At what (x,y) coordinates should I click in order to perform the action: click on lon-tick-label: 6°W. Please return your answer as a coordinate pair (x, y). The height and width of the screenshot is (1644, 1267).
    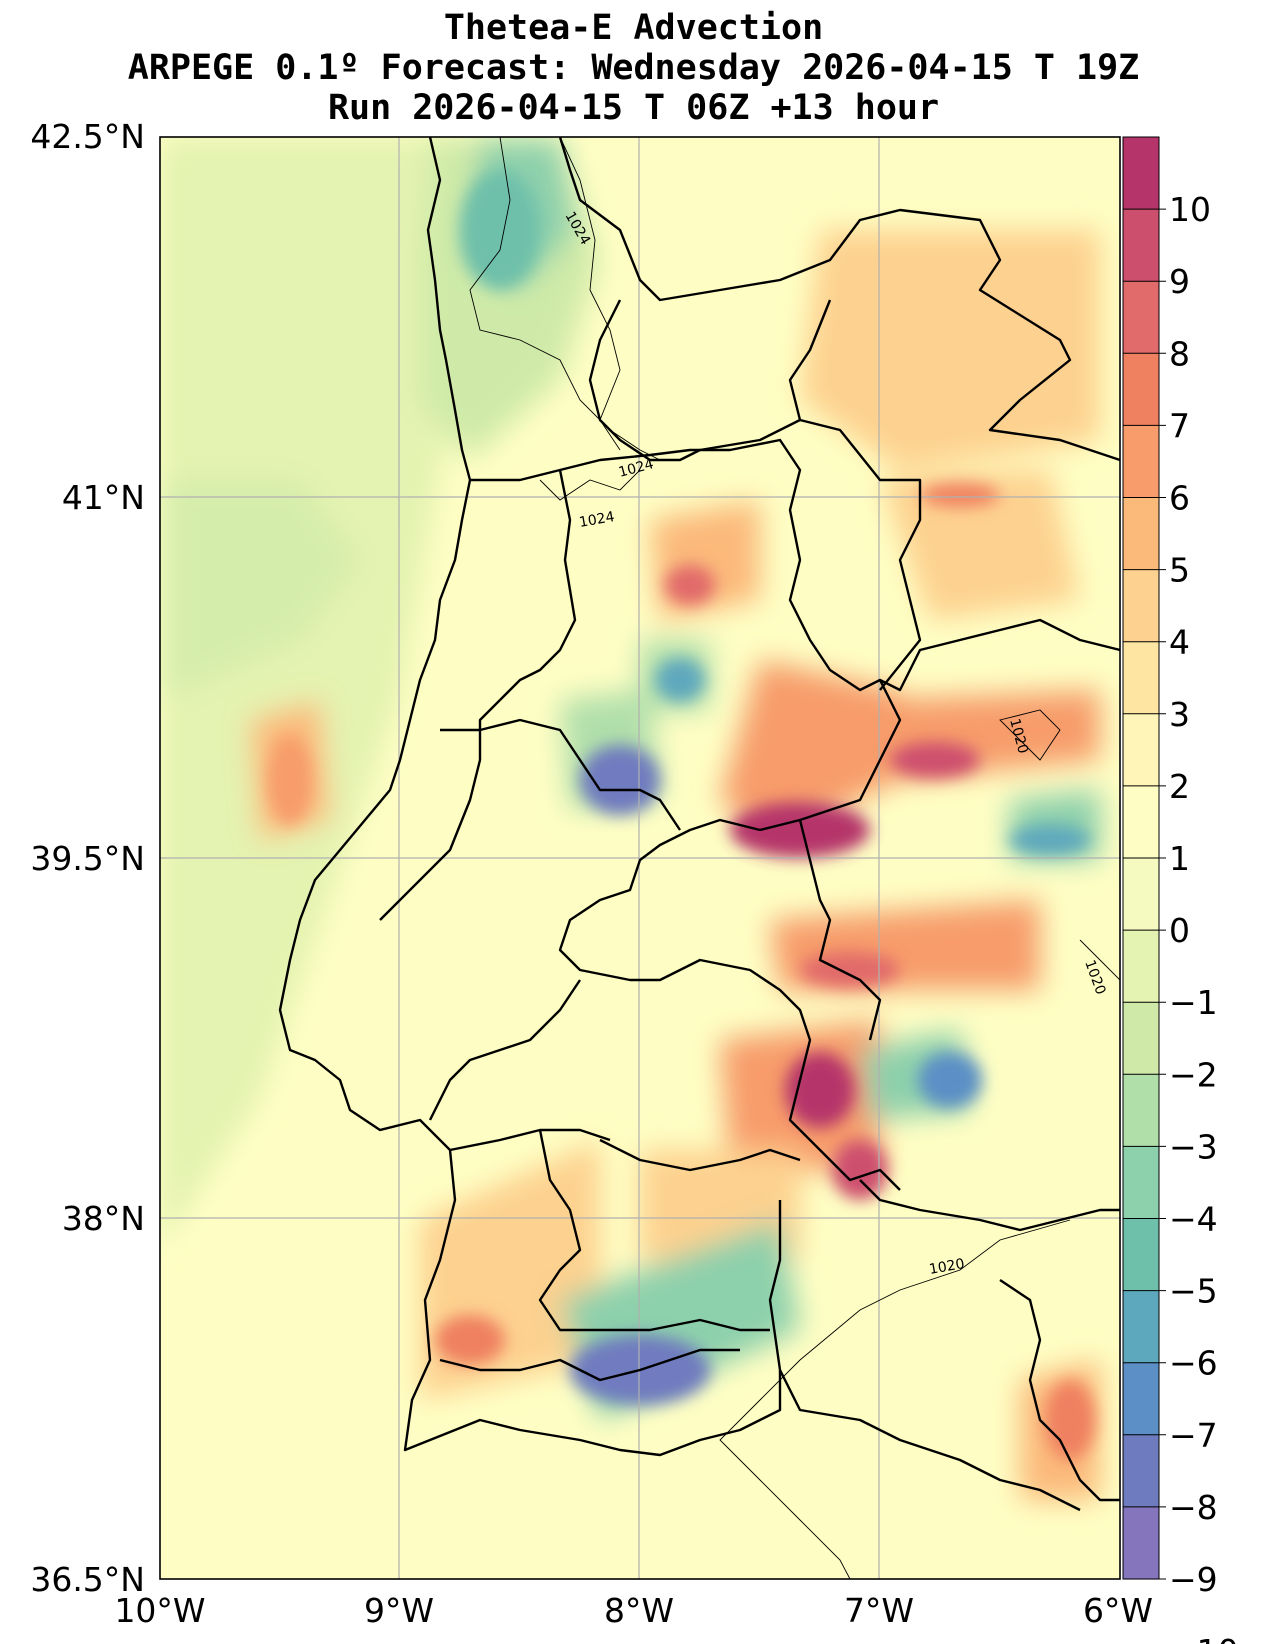
    Looking at the image, I should click on (1118, 1610).